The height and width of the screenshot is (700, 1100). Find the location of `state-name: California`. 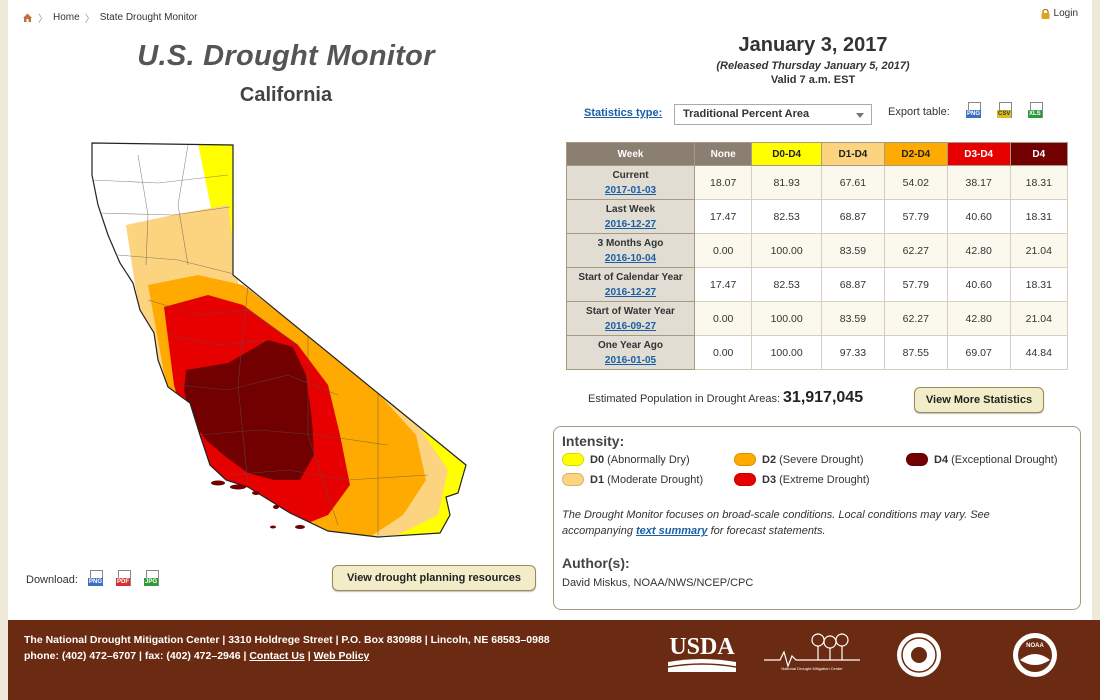

state-name: California is located at coordinates (286, 95).